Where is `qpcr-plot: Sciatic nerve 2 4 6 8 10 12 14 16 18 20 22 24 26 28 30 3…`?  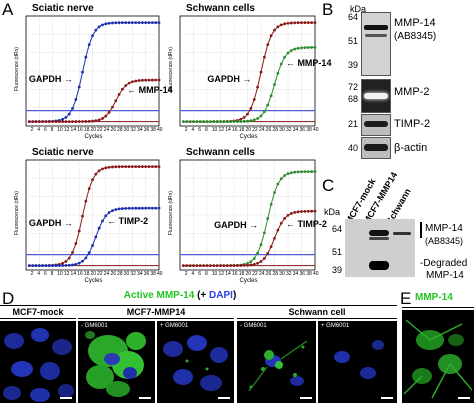
qpcr-plot: Sciatic nerve 2 4 6 8 10 12 14 16 18 20 22 24 26 28 30 3… is located at coordinates (88, 217).